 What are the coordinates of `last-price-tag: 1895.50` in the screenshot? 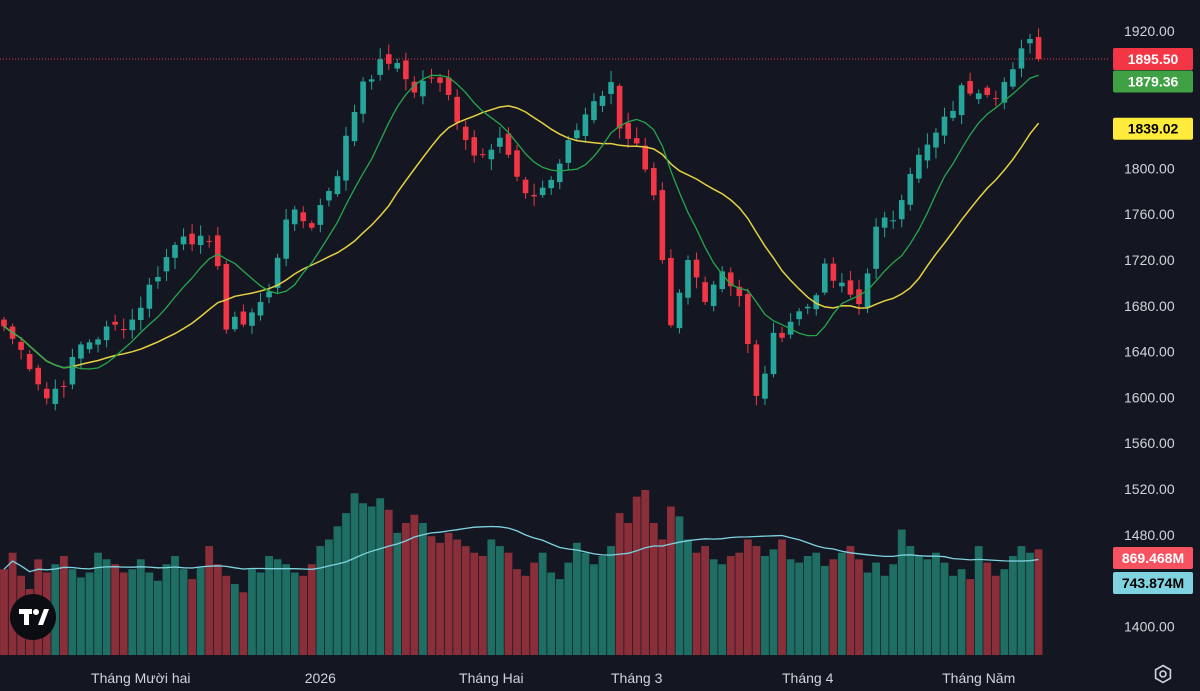 It's located at (1153, 59).